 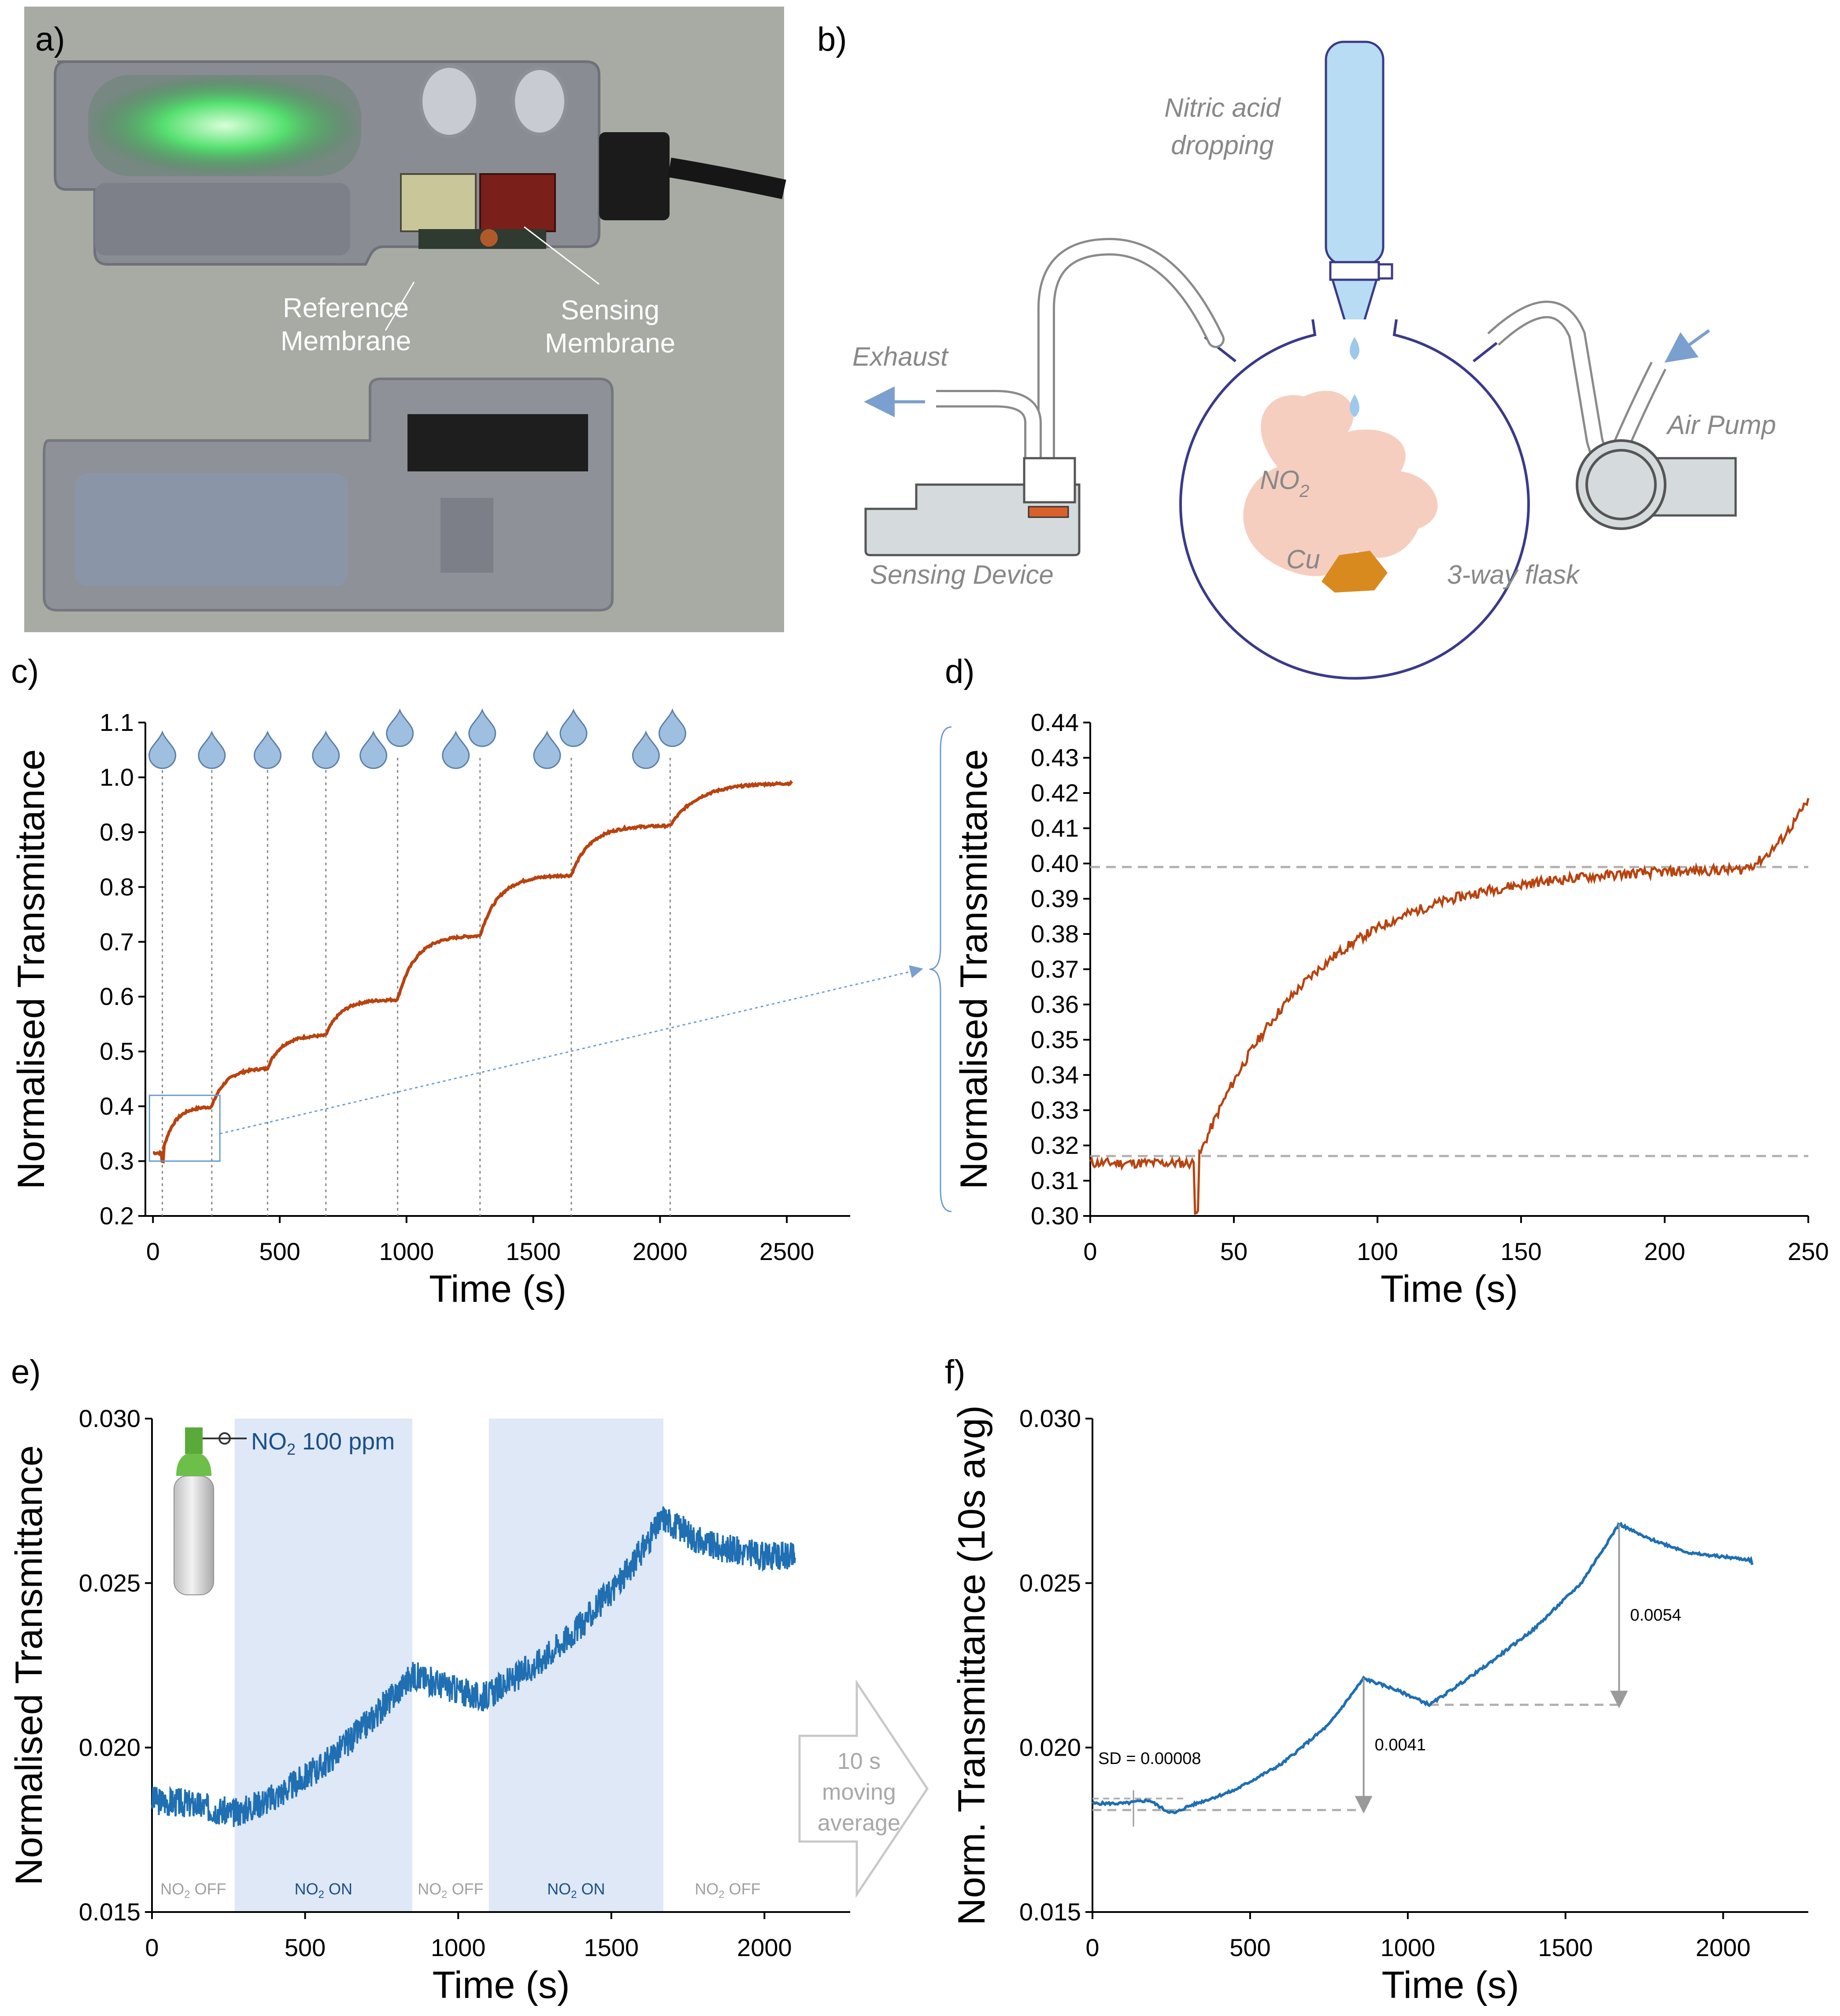 I want to click on arrow-text-2: moving, so click(x=859, y=1792).